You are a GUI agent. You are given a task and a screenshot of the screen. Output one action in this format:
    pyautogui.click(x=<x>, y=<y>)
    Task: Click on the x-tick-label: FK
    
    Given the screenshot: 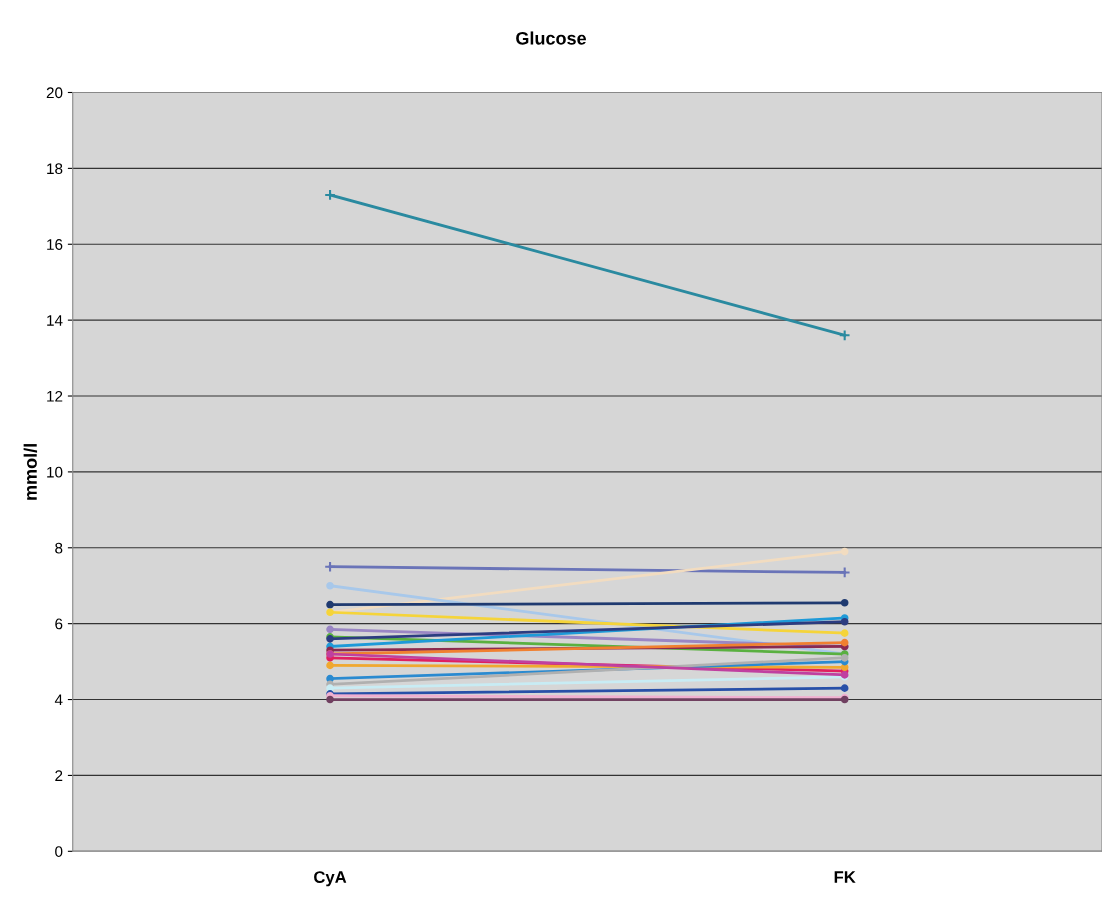 What is the action you would take?
    pyautogui.click(x=845, y=877)
    